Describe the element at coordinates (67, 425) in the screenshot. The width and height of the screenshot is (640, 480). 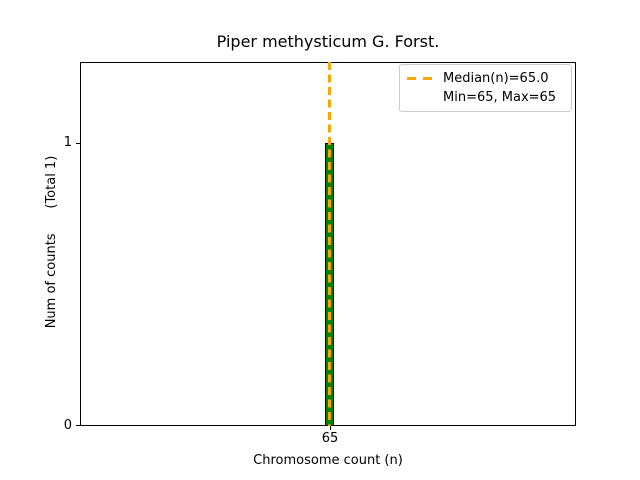
I see `y-tick-label-0: 0` at that location.